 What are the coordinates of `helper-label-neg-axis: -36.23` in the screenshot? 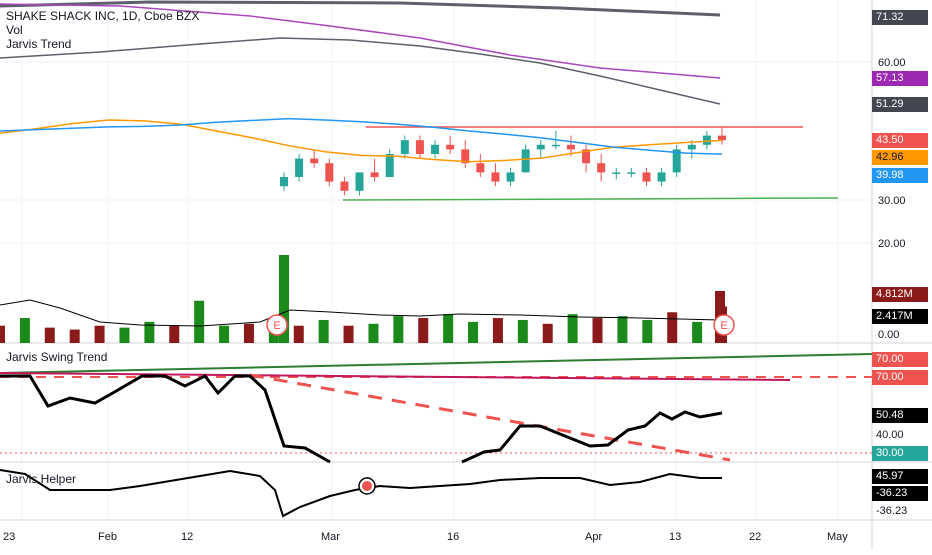 It's located at (892, 511).